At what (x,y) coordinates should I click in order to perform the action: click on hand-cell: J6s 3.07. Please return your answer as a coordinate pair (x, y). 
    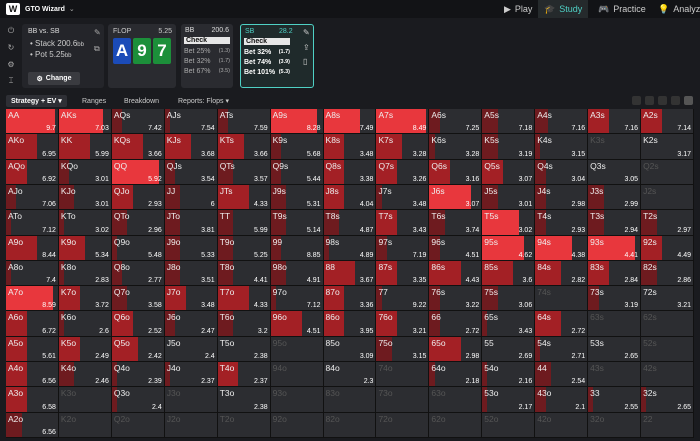
    Looking at the image, I should click on (455, 197).